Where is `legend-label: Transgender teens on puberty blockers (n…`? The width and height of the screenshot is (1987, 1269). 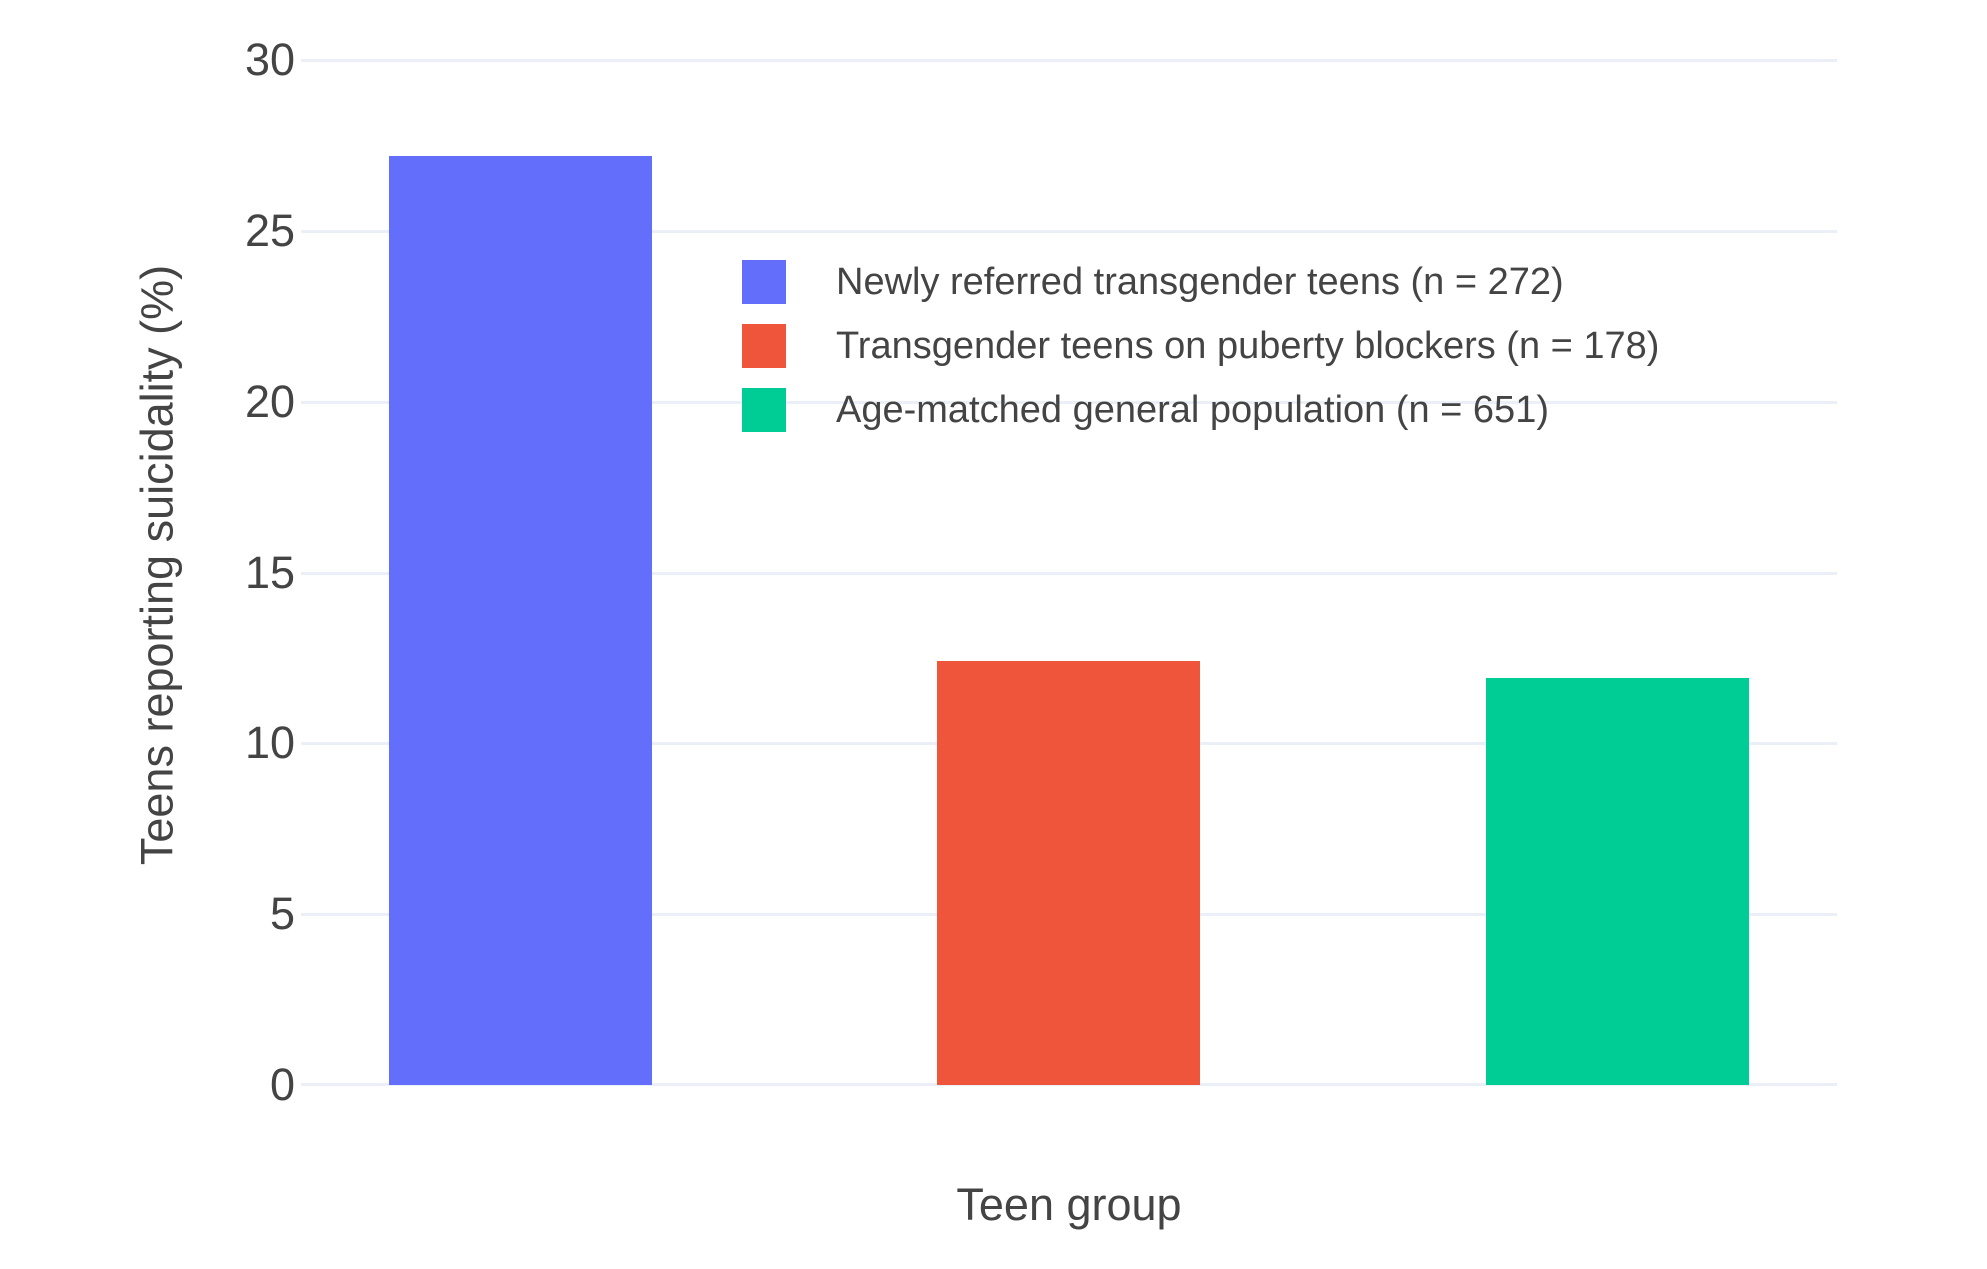 legend-label: Transgender teens on puberty blockers (n… is located at coordinates (1248, 346).